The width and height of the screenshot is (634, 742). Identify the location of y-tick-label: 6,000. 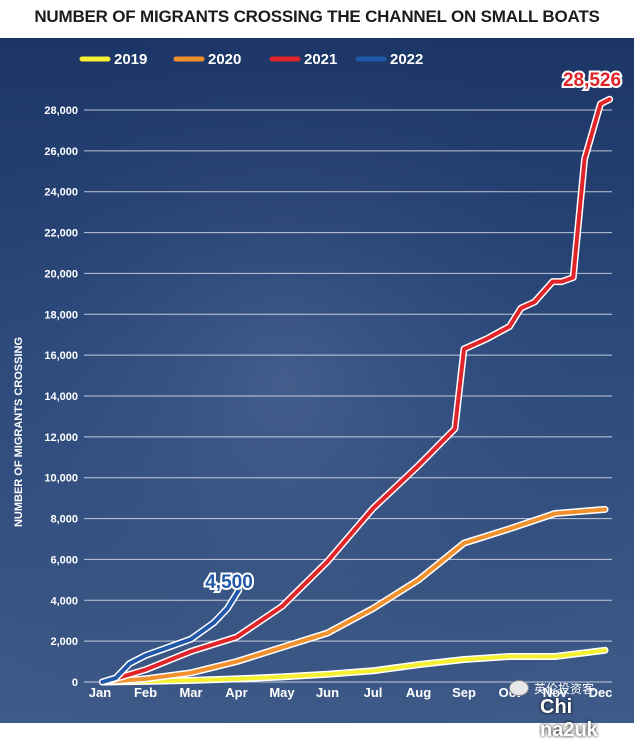
(64, 560).